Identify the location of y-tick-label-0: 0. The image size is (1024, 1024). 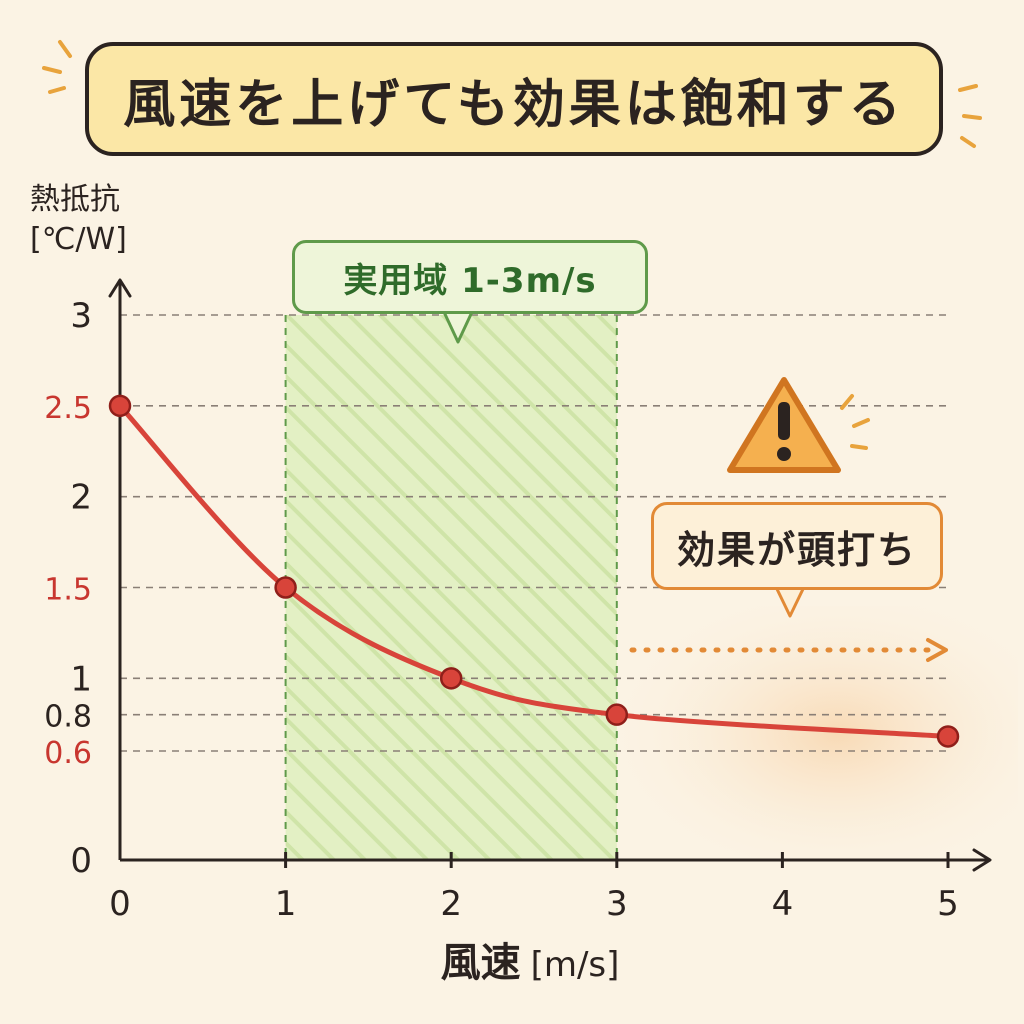
(81, 861).